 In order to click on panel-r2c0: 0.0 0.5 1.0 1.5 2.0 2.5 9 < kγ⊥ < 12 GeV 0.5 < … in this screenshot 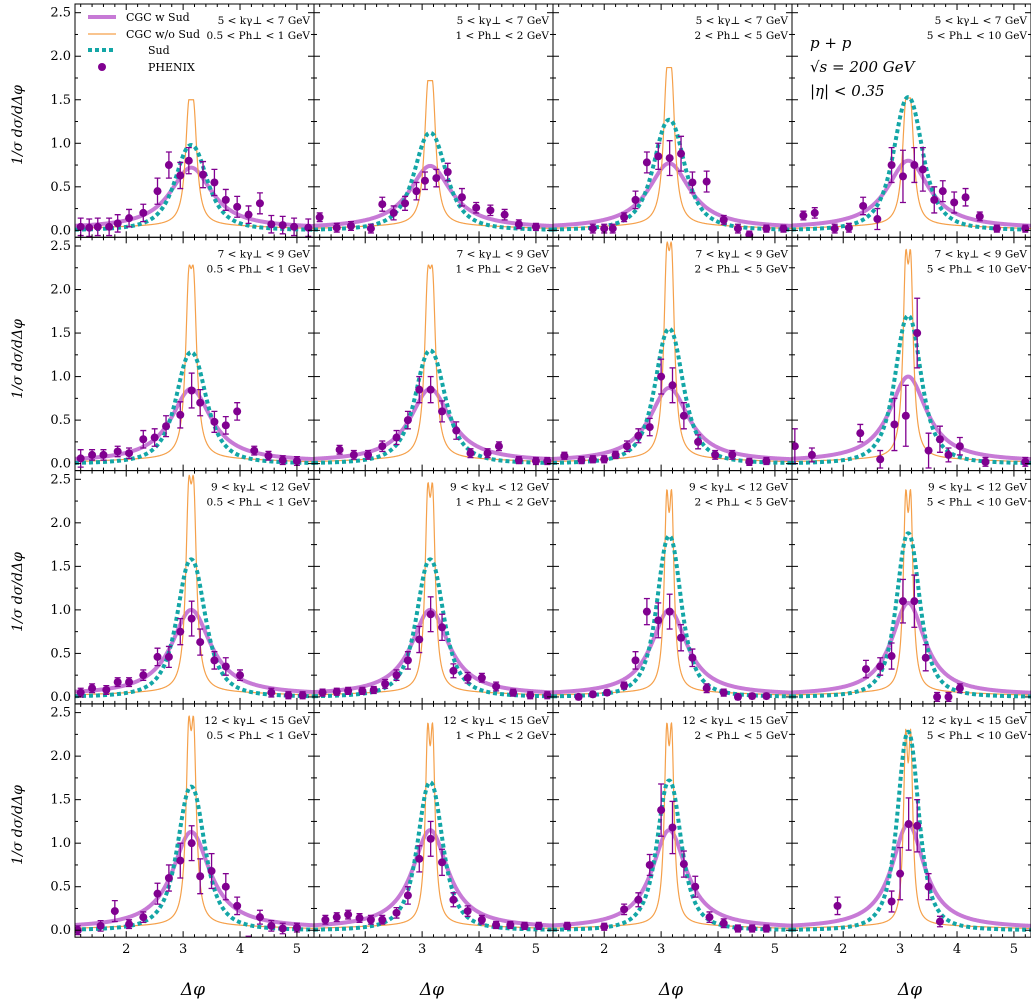, I will do `click(182, 587)`.